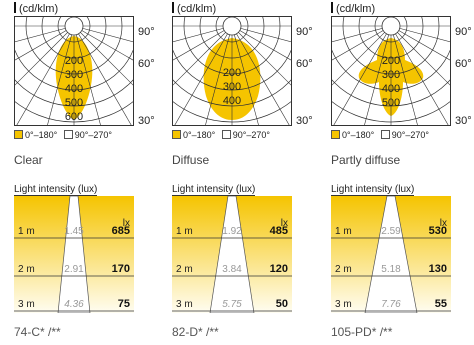  What do you see at coordinates (232, 269) in the screenshot?
I see `lux-row-diameter: 3.84` at bounding box center [232, 269].